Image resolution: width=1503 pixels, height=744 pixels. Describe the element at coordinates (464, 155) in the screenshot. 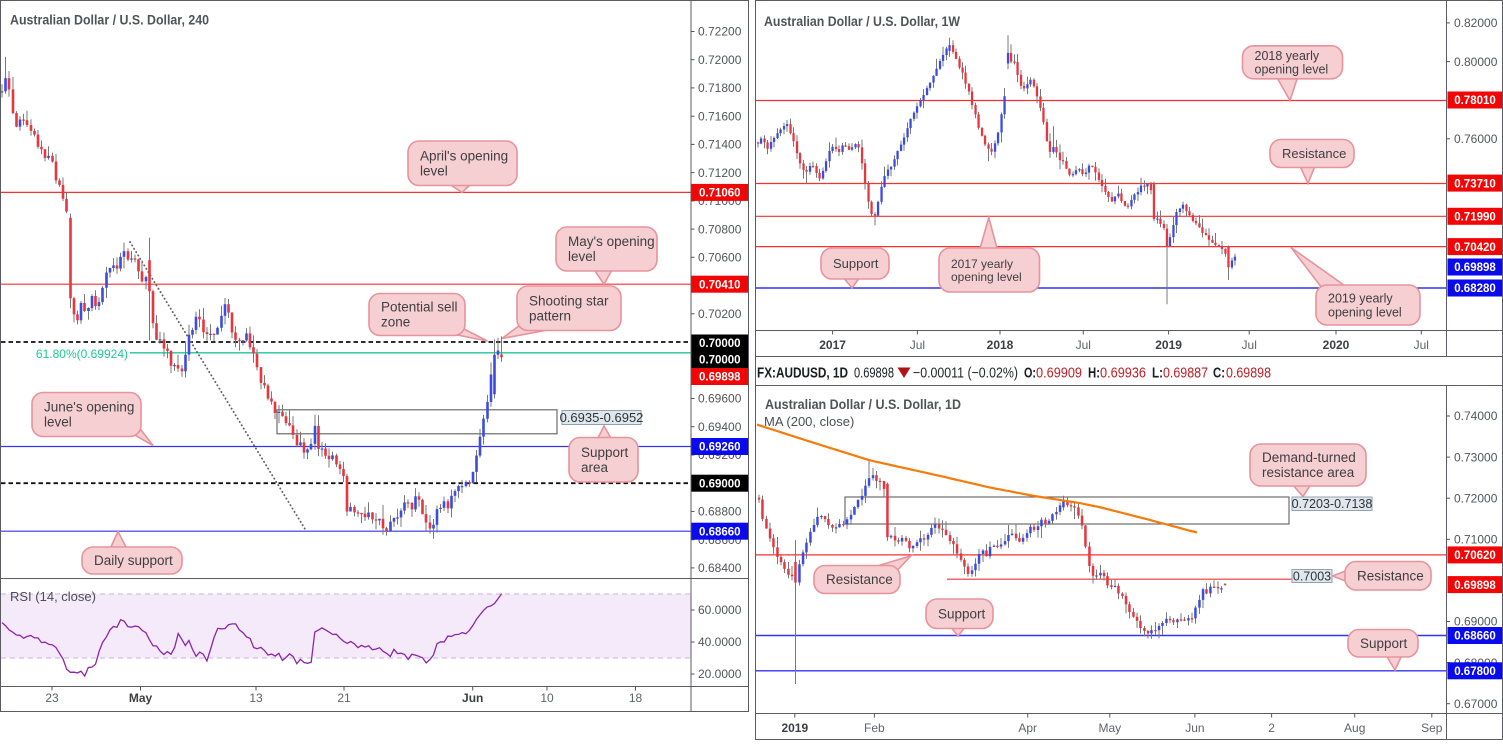

I see `svg-text: April's opening` at that location.